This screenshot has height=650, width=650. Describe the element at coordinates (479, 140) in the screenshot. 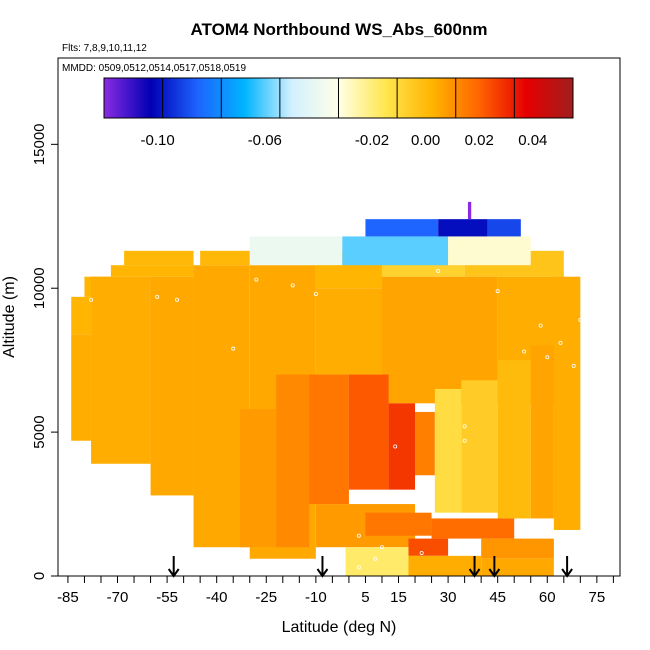

I see `colorbar-tick-label: 0.02` at that location.